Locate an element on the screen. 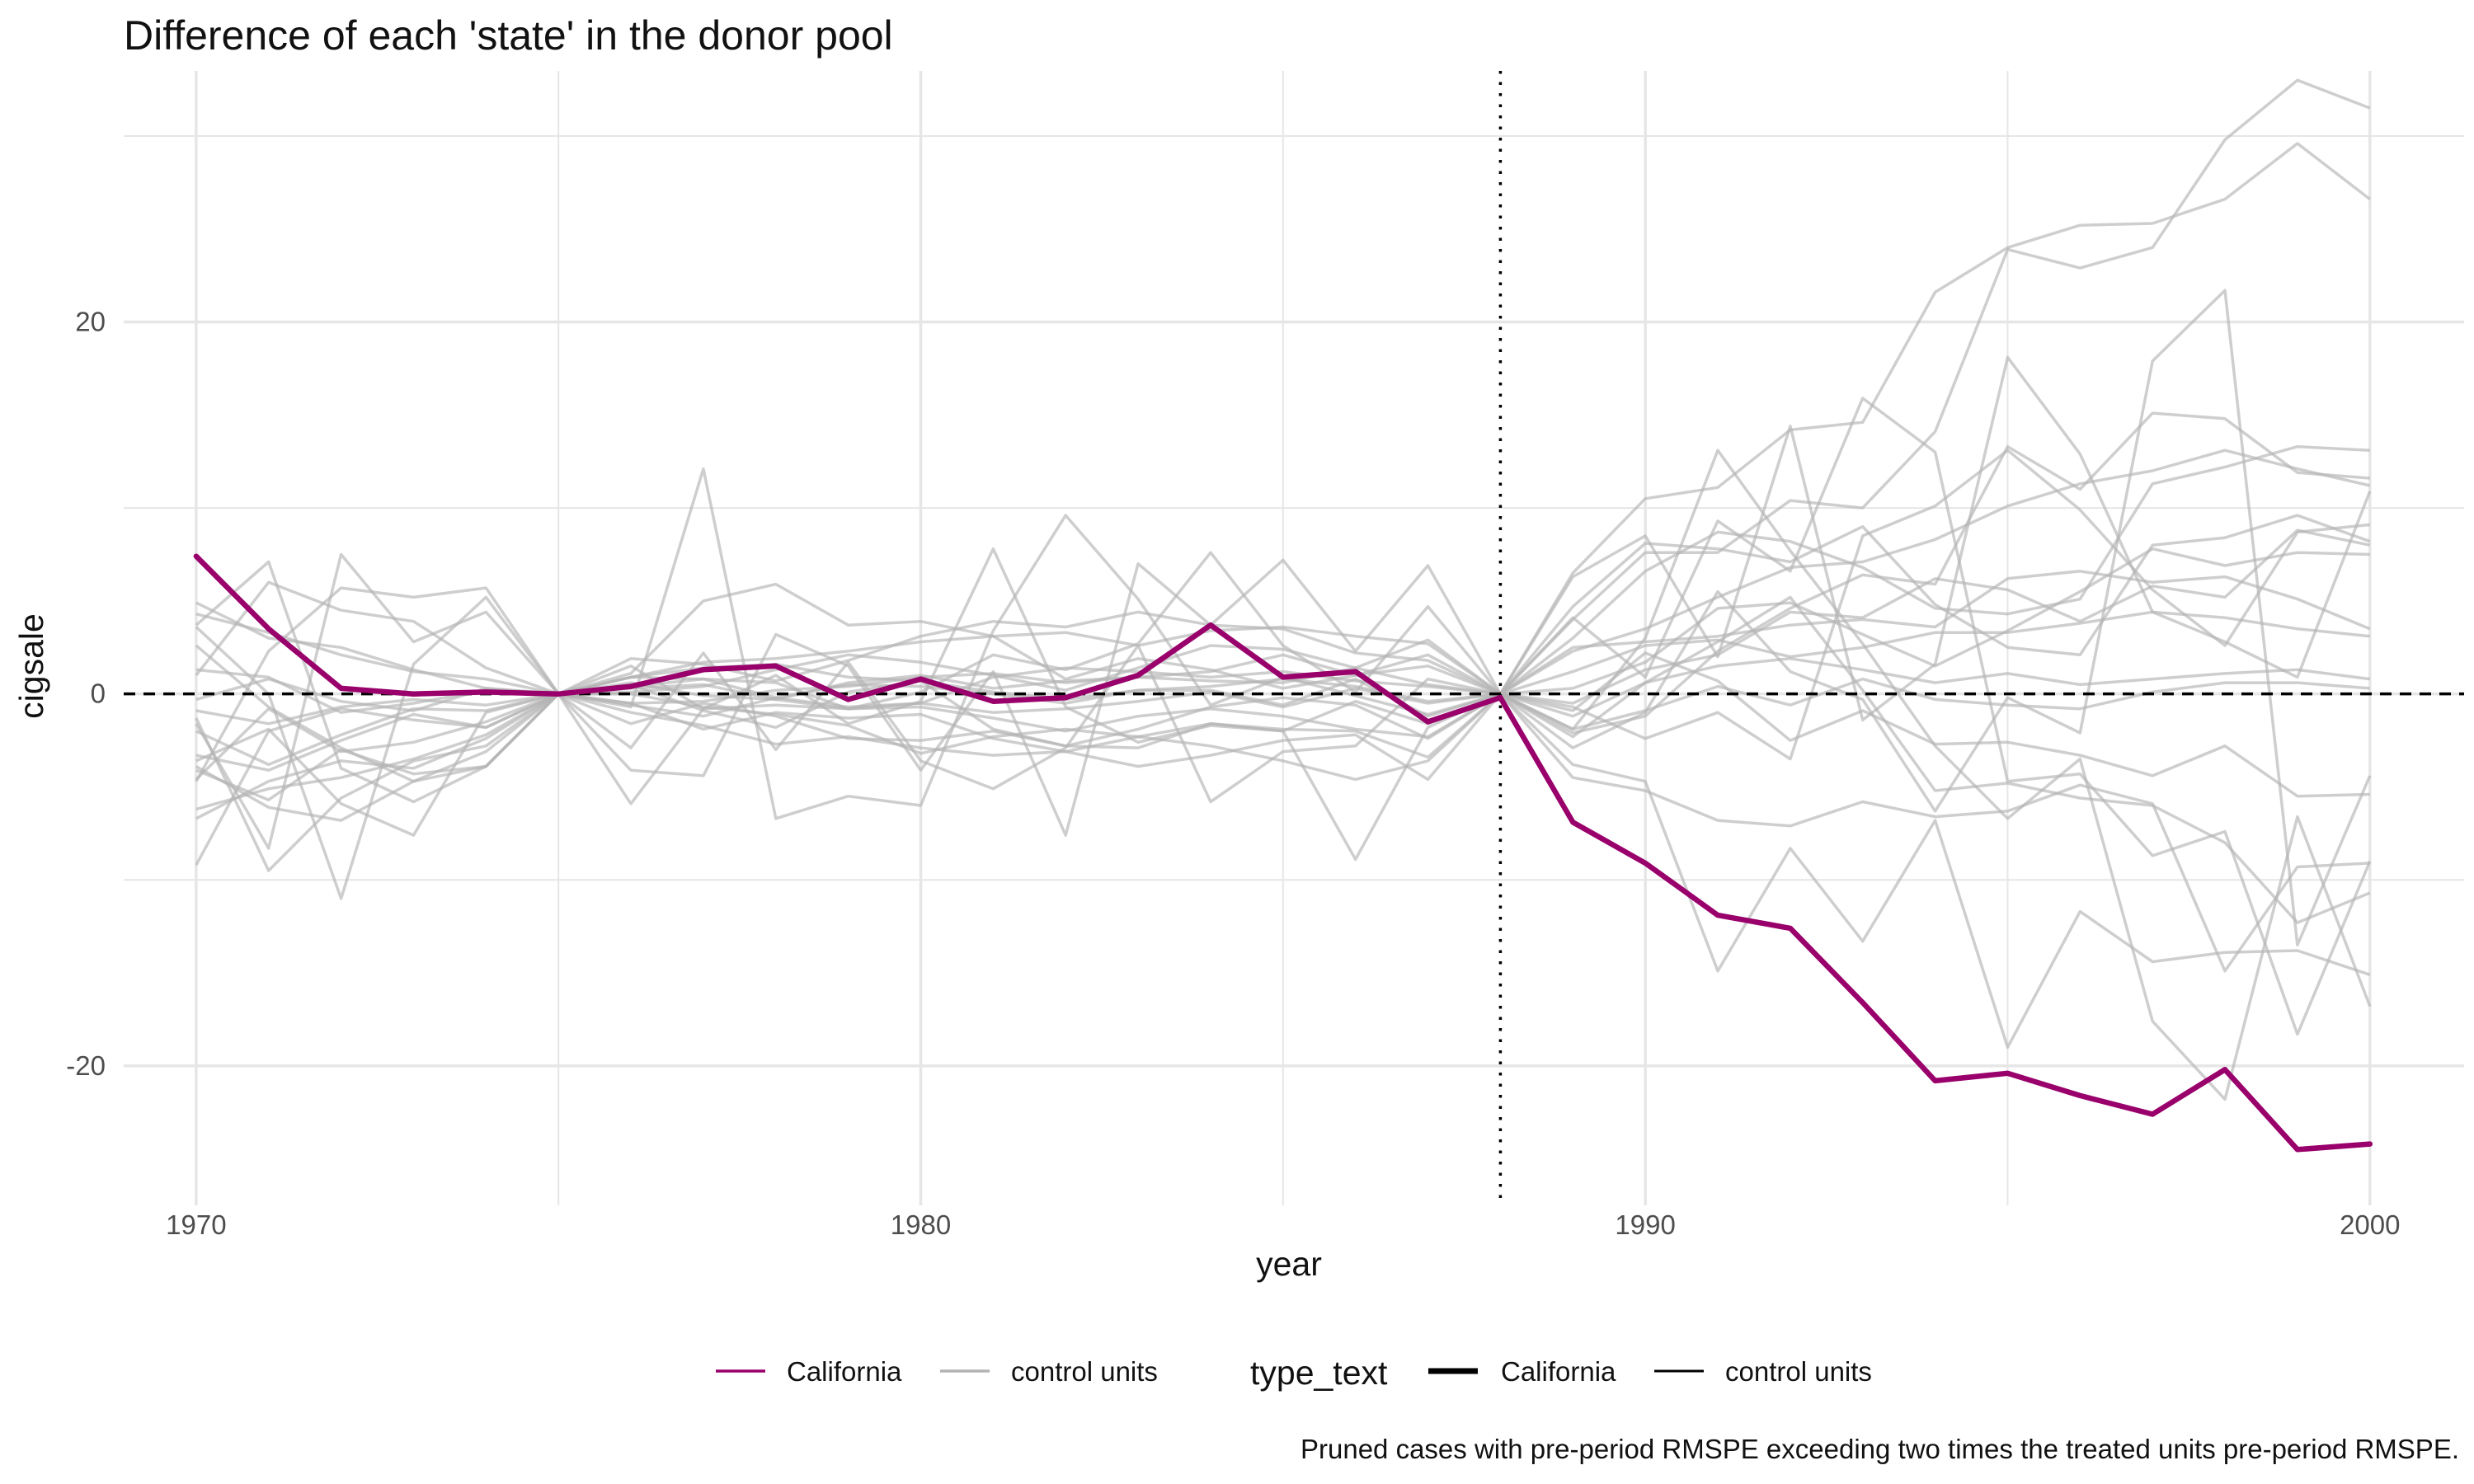 Image resolution: width=2474 pixels, height=1484 pixels. legend-label-control-width: control units is located at coordinates (1798, 1371).